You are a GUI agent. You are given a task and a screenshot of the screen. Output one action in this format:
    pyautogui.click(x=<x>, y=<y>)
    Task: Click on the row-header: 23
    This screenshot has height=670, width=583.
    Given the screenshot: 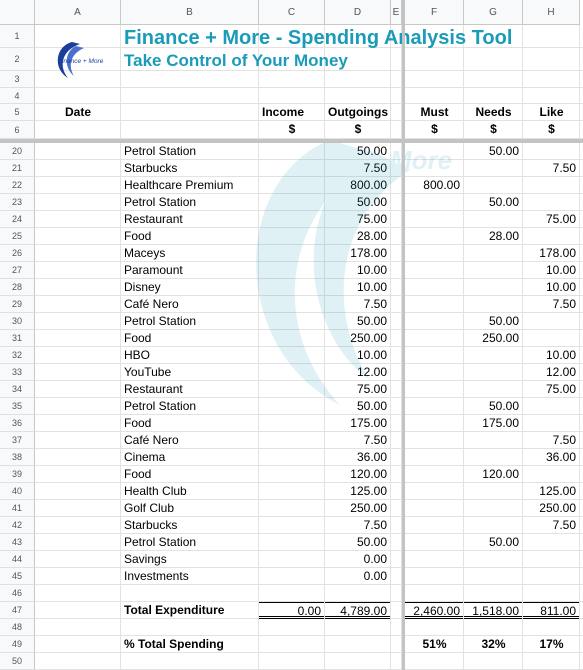 What is the action you would take?
    pyautogui.click(x=17, y=202)
    